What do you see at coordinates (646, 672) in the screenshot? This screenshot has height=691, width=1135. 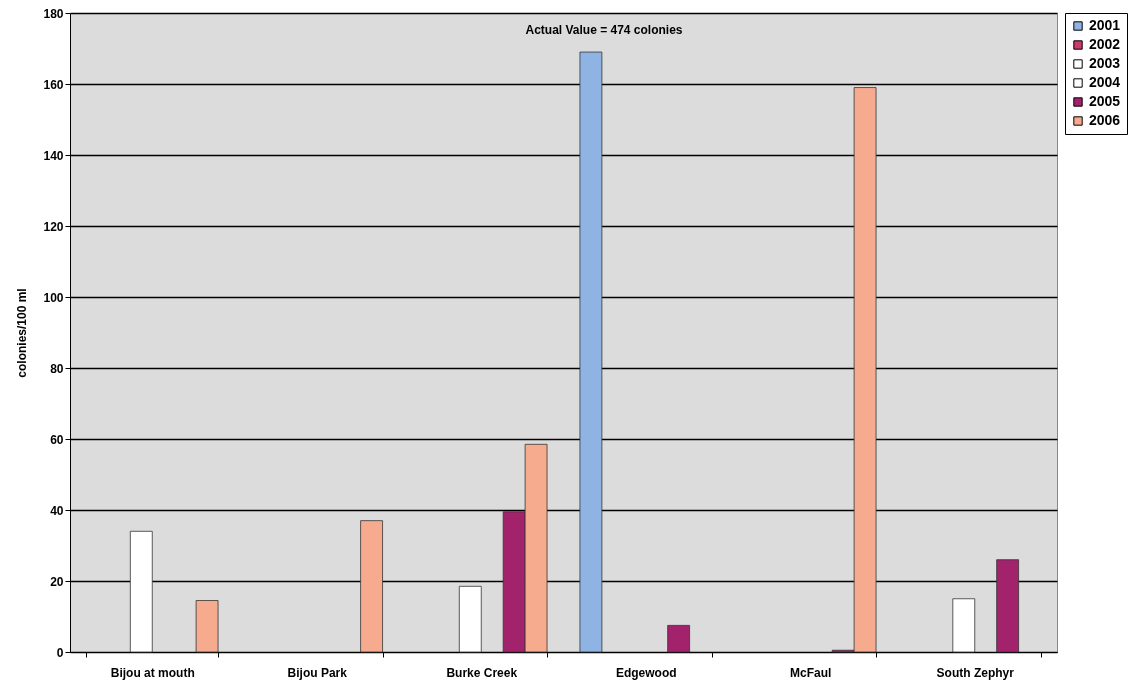 I see `x-tick-label: Edgewood` at bounding box center [646, 672].